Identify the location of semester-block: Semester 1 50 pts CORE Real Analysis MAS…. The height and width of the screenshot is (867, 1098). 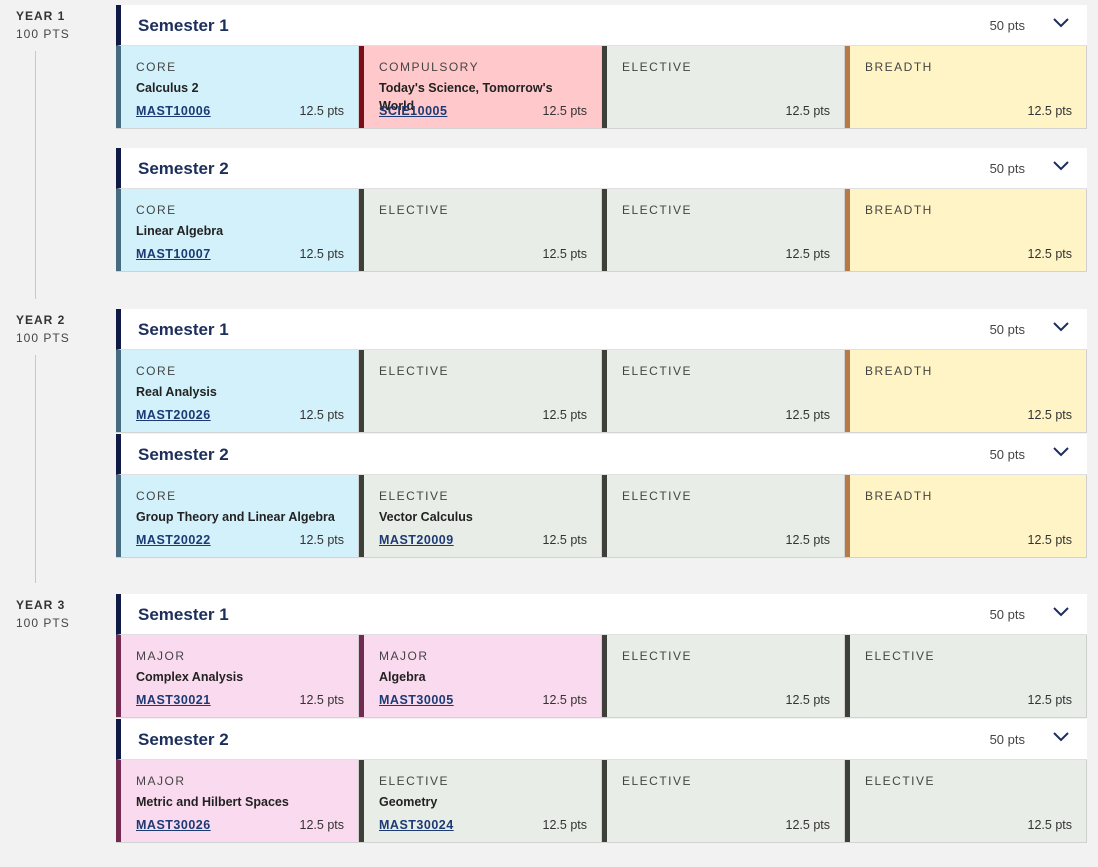
(601, 371).